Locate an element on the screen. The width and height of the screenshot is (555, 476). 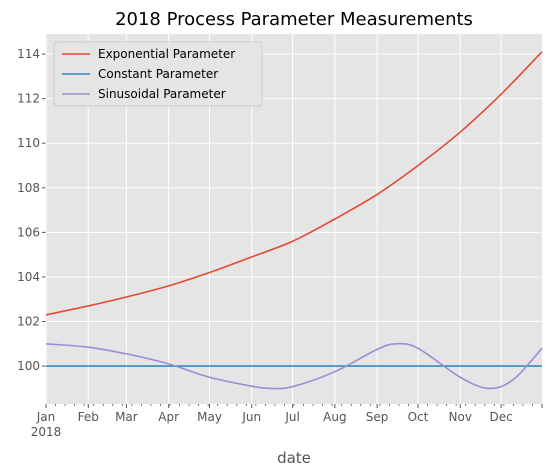
y-tick-label: 110 is located at coordinates (28, 143).